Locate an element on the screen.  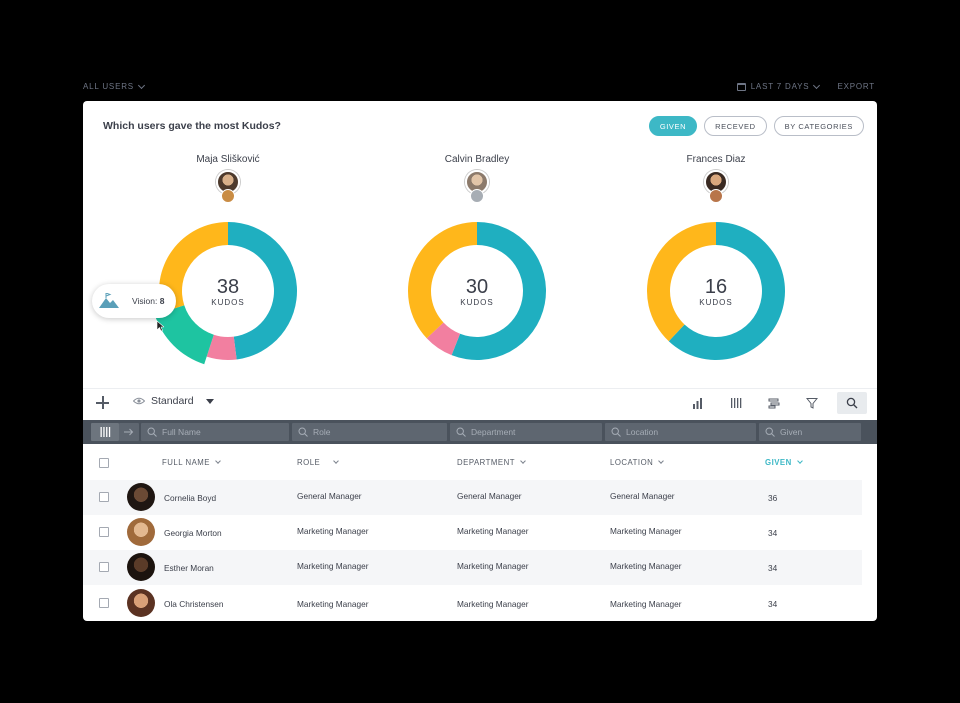
table-header: FULL NAME ROLE DEPARTMENT LOCATION GIVEN is located at coordinates (480, 463).